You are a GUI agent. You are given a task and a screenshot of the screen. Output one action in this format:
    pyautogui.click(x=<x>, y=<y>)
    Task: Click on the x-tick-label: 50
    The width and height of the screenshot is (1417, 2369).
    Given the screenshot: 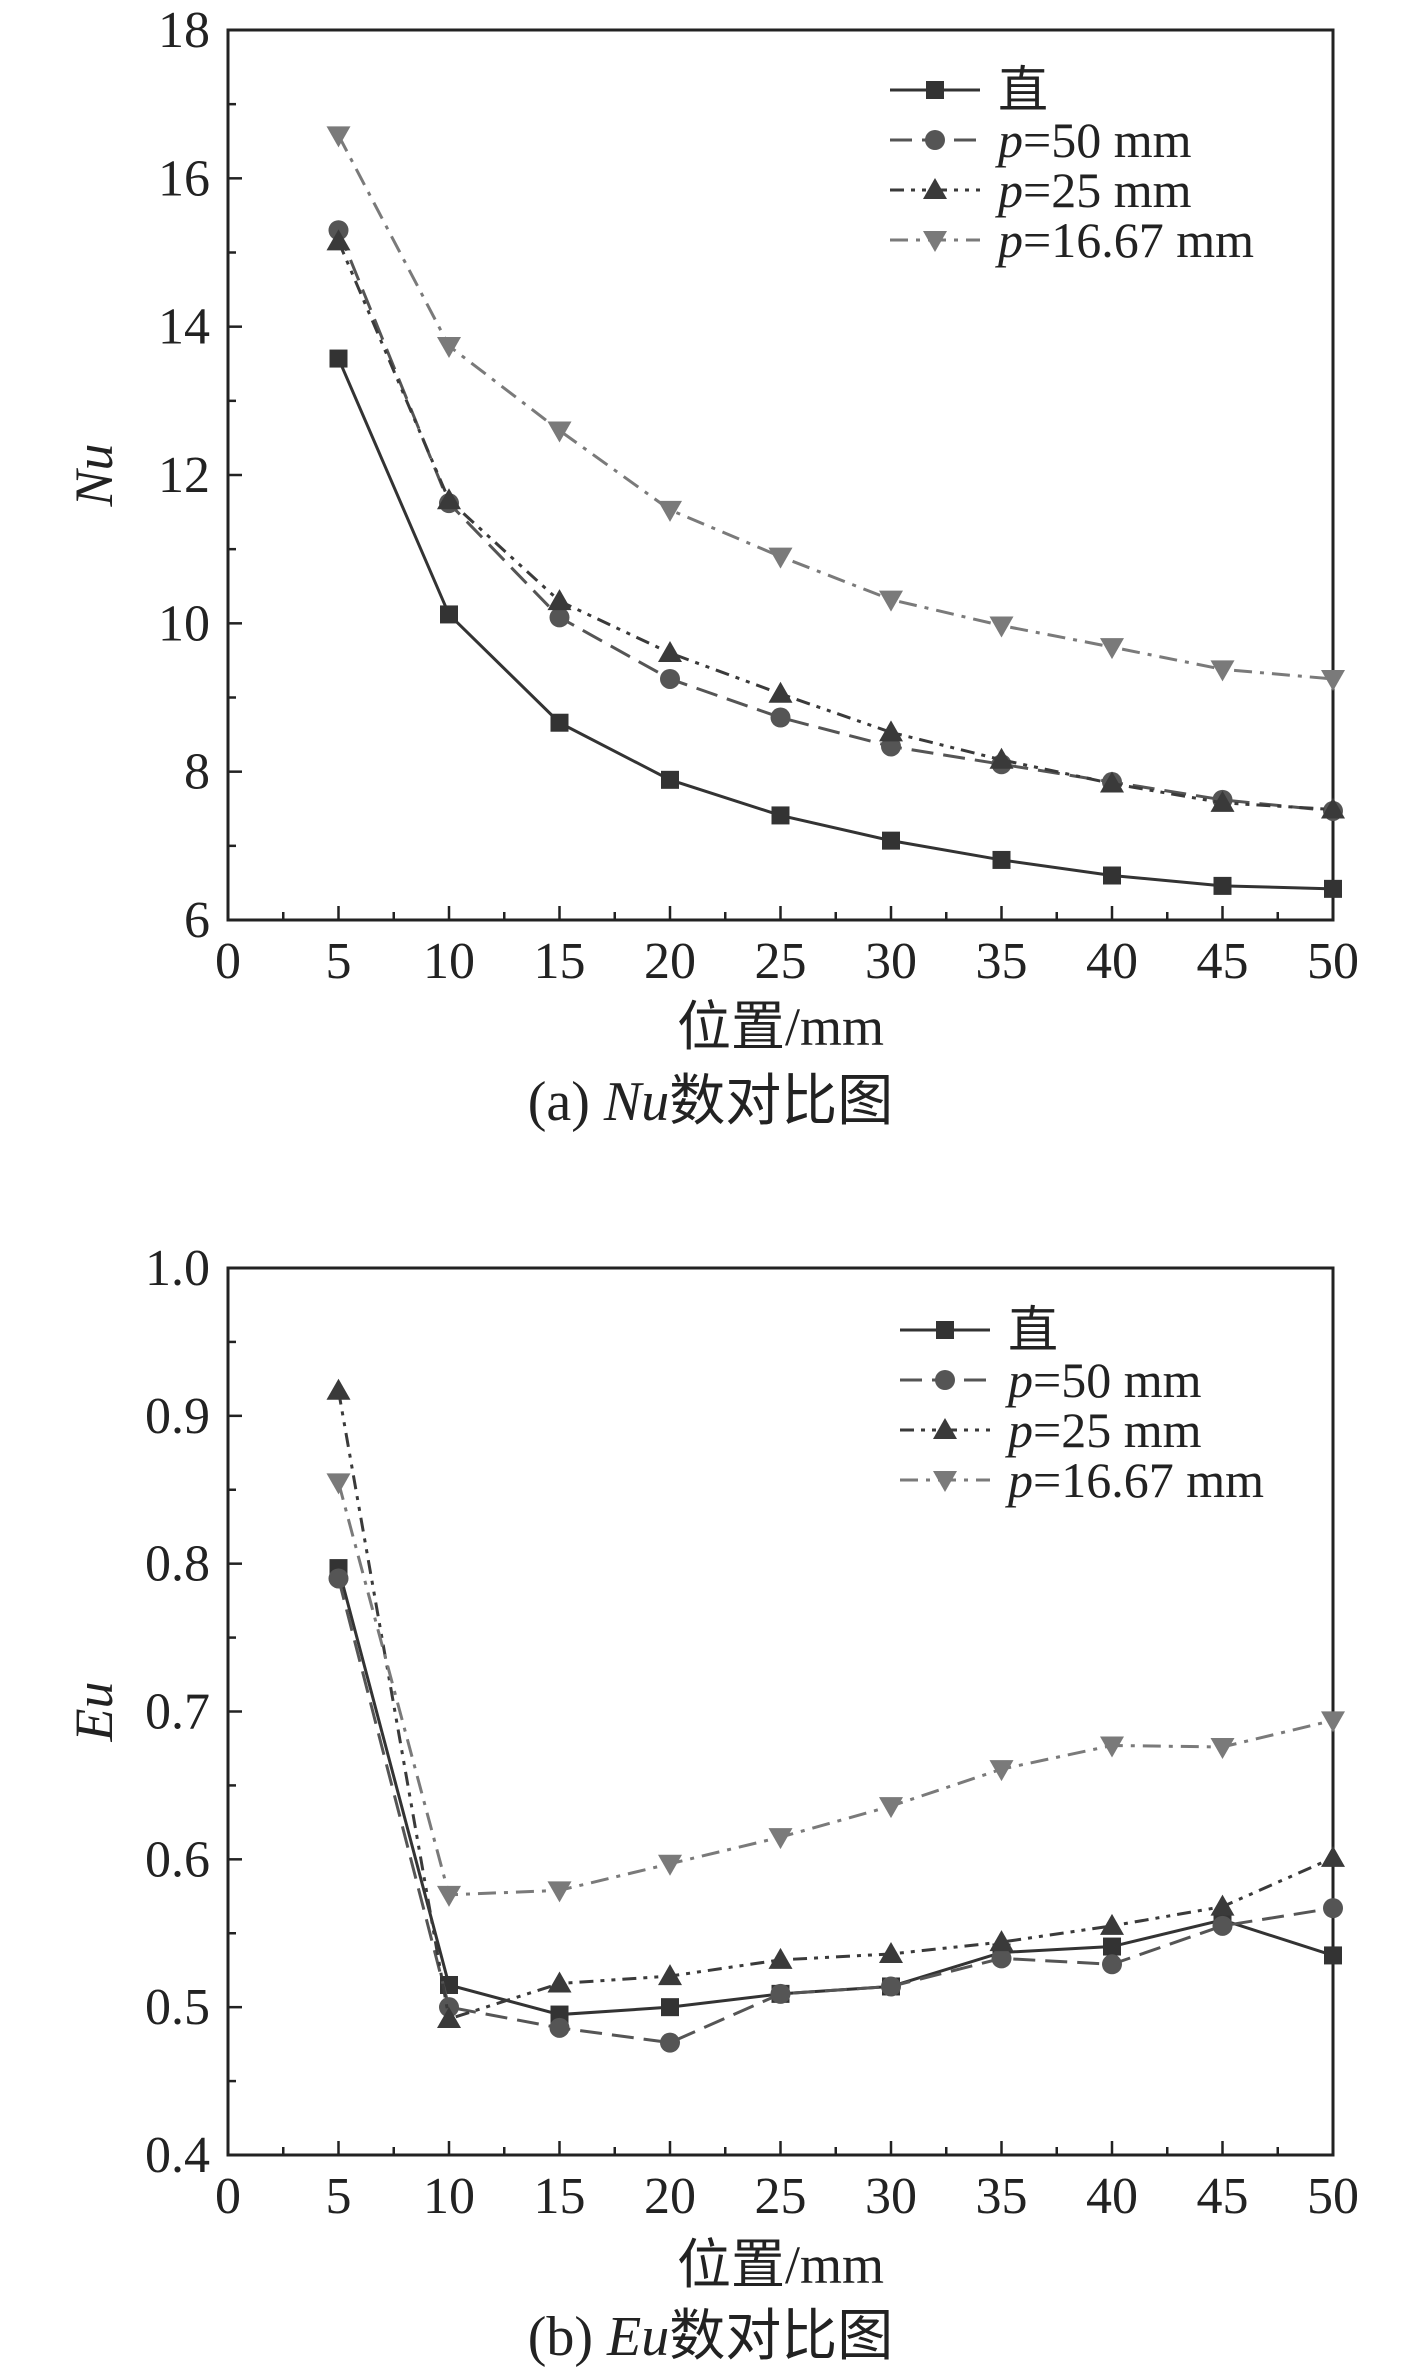 What is the action you would take?
    pyautogui.click(x=1333, y=961)
    